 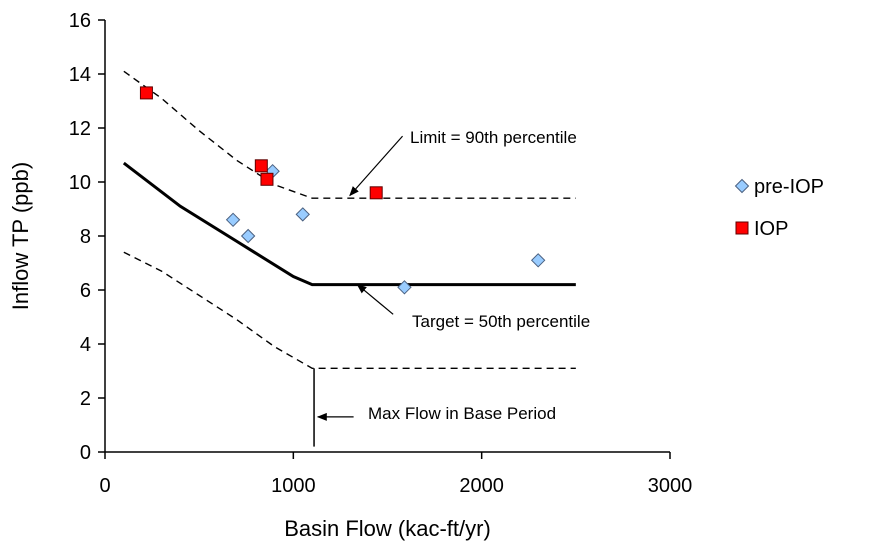 What do you see at coordinates (20, 236) in the screenshot?
I see `y-axis-title: Inflow TP (ppb)` at bounding box center [20, 236].